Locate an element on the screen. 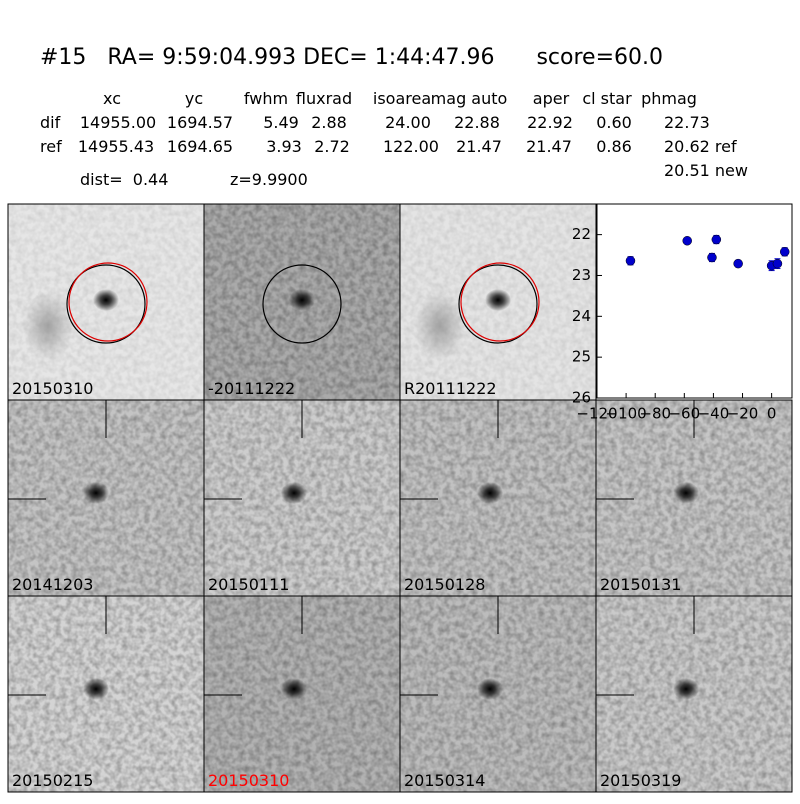  column-header: cl star is located at coordinates (607, 98).